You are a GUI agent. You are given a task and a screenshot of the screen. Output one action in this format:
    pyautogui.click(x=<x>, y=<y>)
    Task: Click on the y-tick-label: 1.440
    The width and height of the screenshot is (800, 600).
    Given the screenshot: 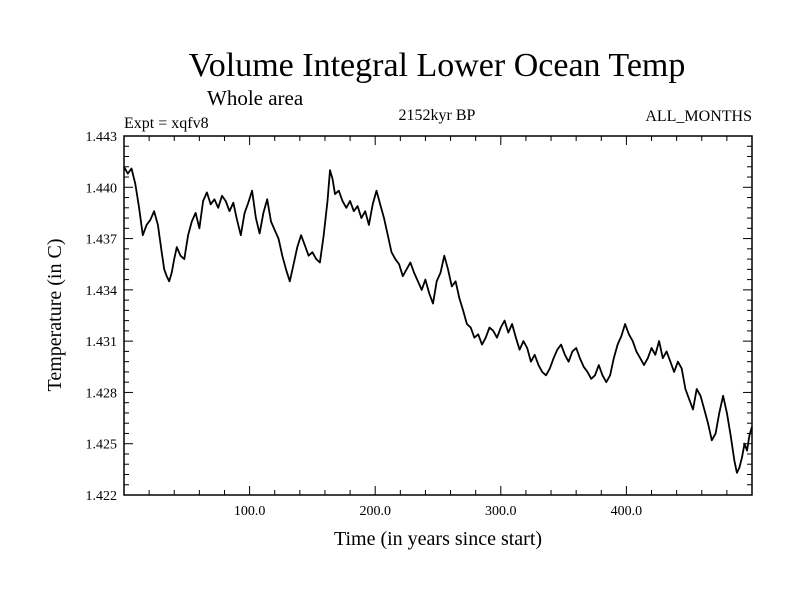 What is the action you would take?
    pyautogui.click(x=102, y=188)
    